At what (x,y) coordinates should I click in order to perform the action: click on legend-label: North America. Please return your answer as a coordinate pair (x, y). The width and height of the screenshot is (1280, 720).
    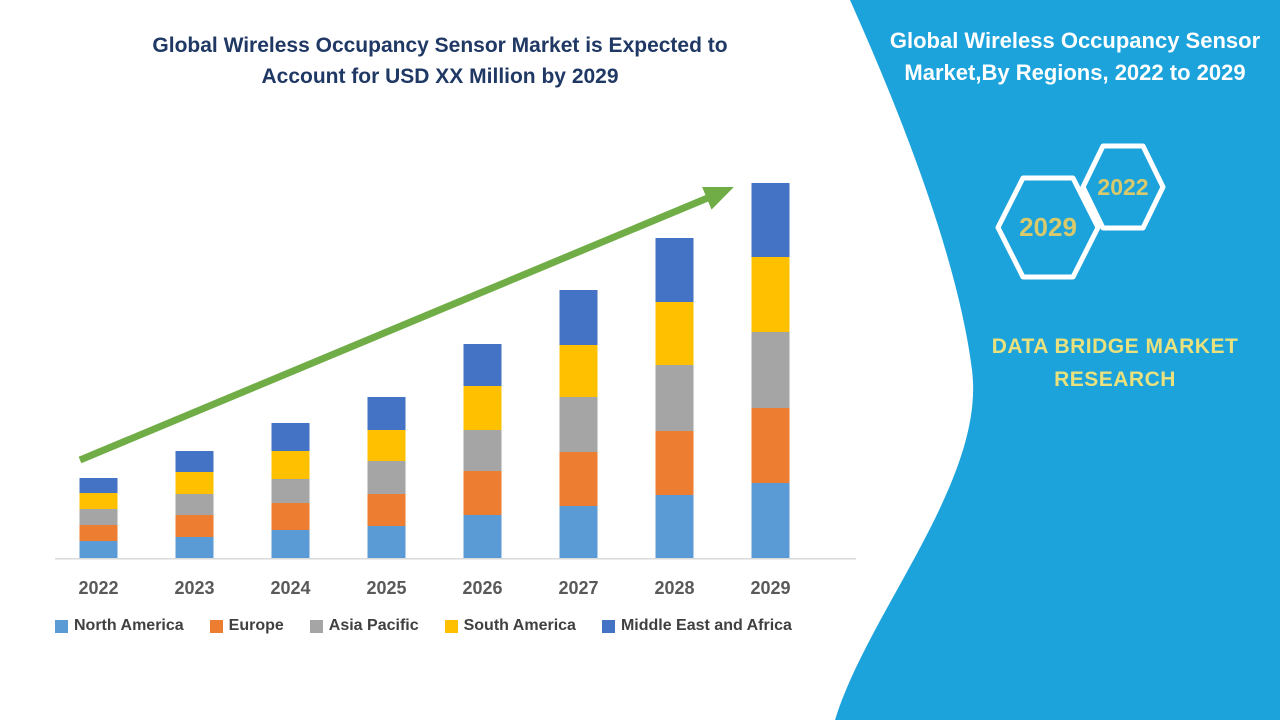
    Looking at the image, I should click on (129, 625).